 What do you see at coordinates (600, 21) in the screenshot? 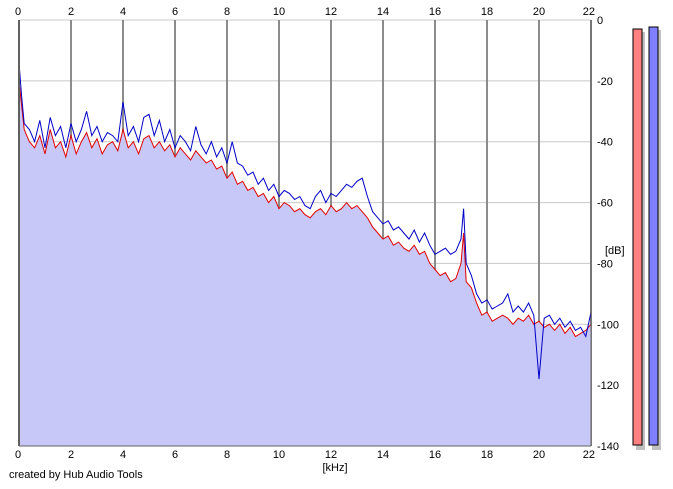
I see `y-tick-label: 0` at bounding box center [600, 21].